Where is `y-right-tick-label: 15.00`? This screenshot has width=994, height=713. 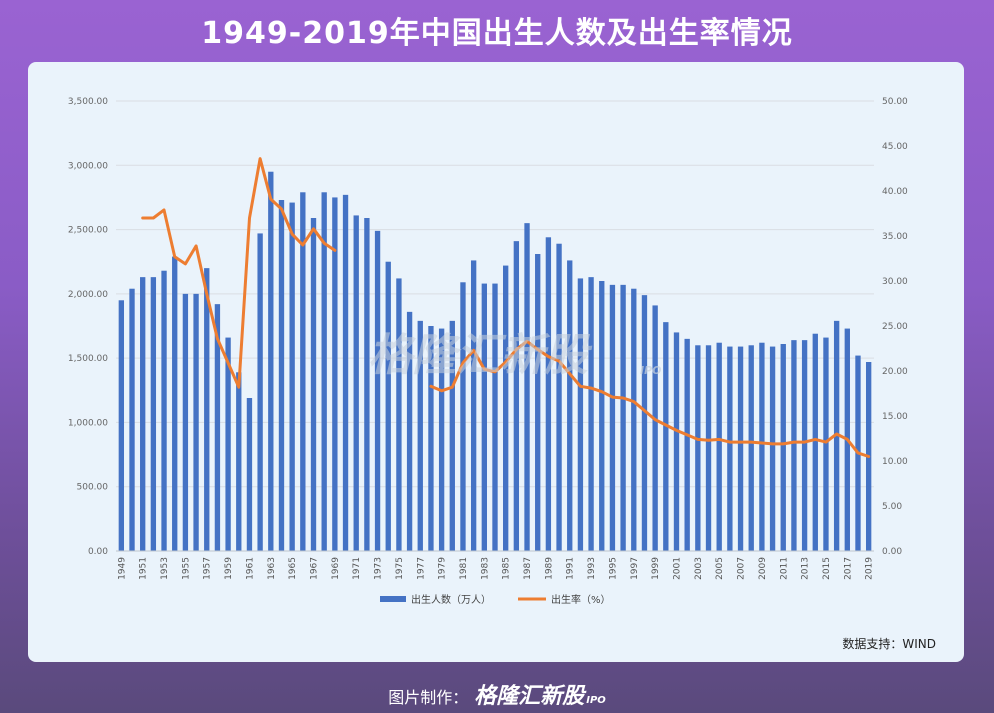
y-right-tick-label: 15.00 is located at coordinates (895, 417).